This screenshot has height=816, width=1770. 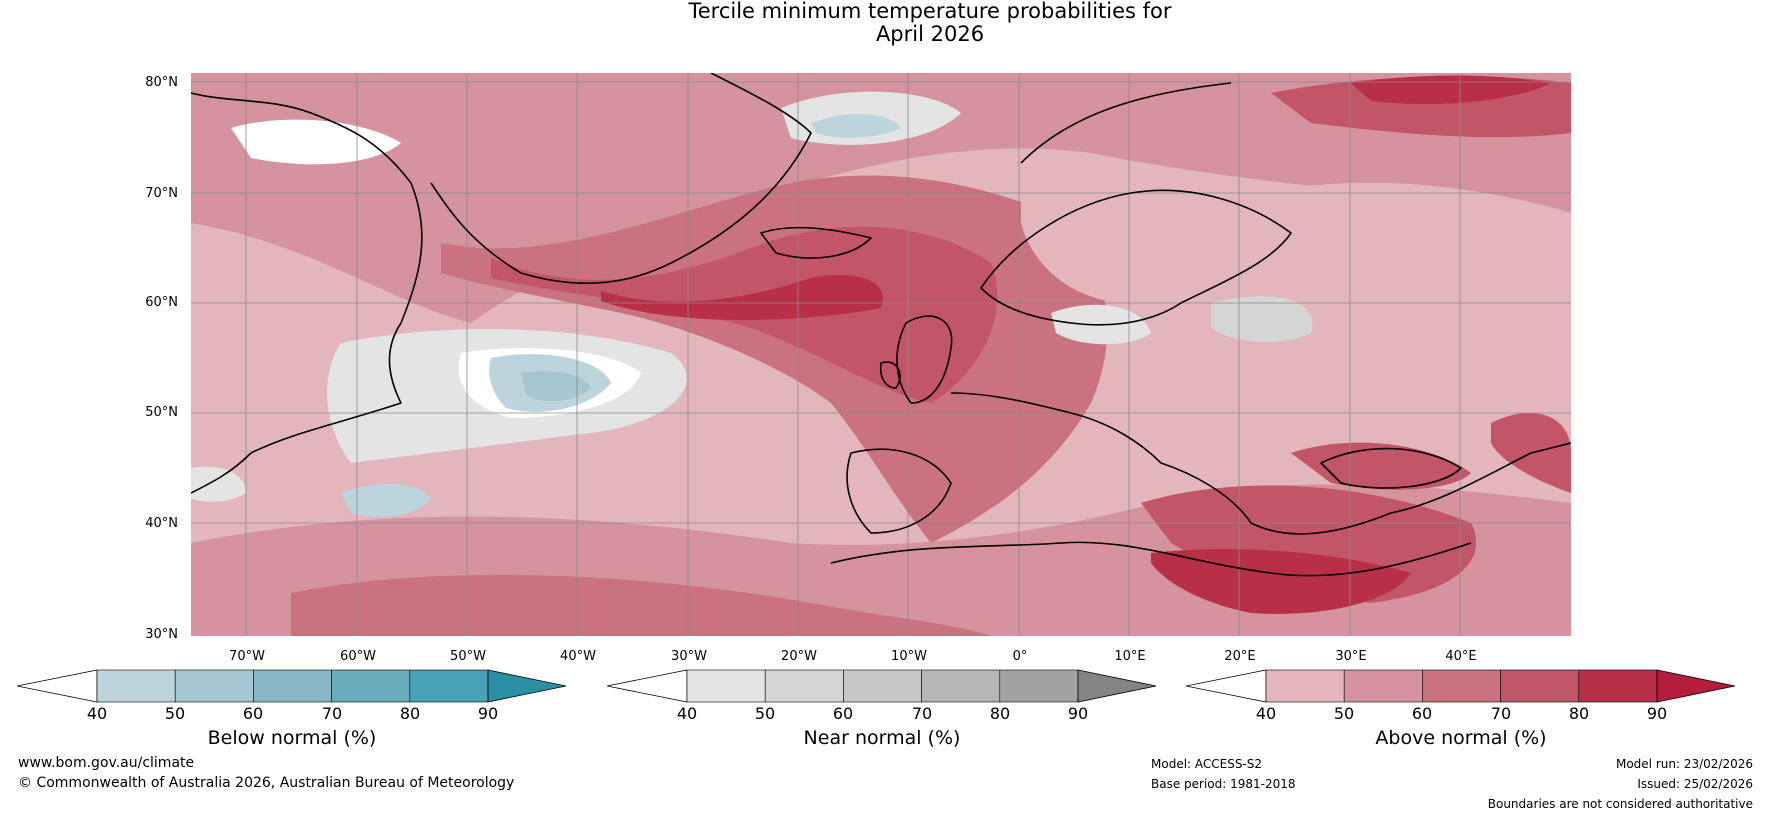 What do you see at coordinates (410, 713) in the screenshot?
I see `colorbar-below-tick-80: 80` at bounding box center [410, 713].